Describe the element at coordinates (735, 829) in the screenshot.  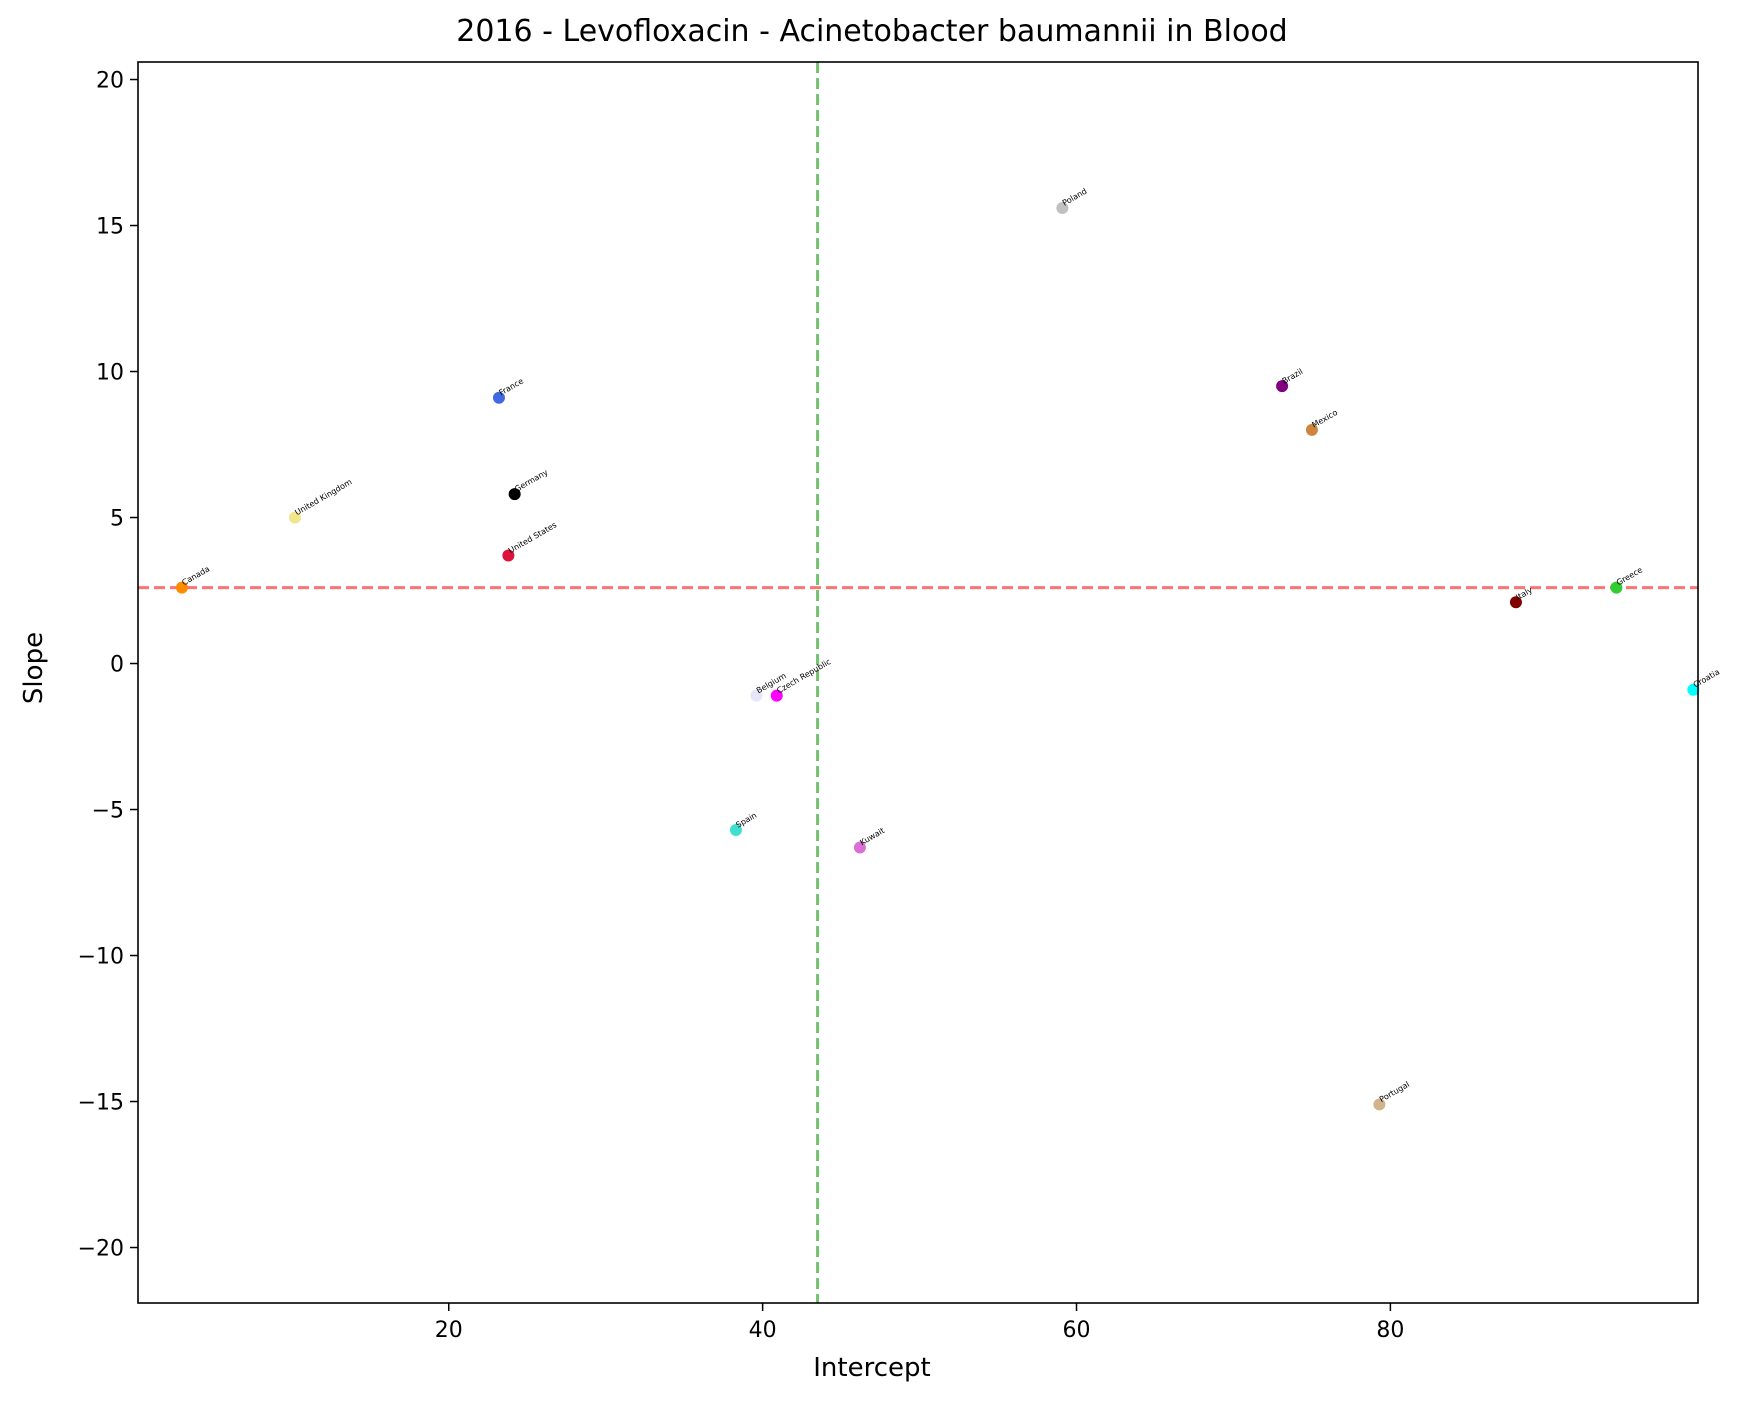
I see `data-point-spain` at that location.